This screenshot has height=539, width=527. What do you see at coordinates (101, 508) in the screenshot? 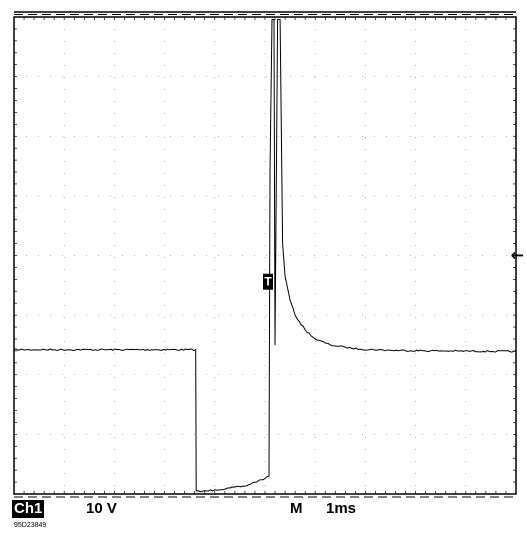
I see `volts-per-div-readout: 10 V` at bounding box center [101, 508].